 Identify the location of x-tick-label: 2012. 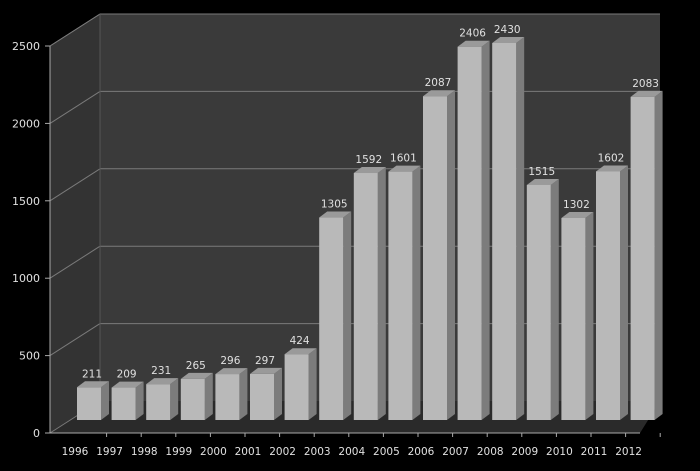
(628, 452).